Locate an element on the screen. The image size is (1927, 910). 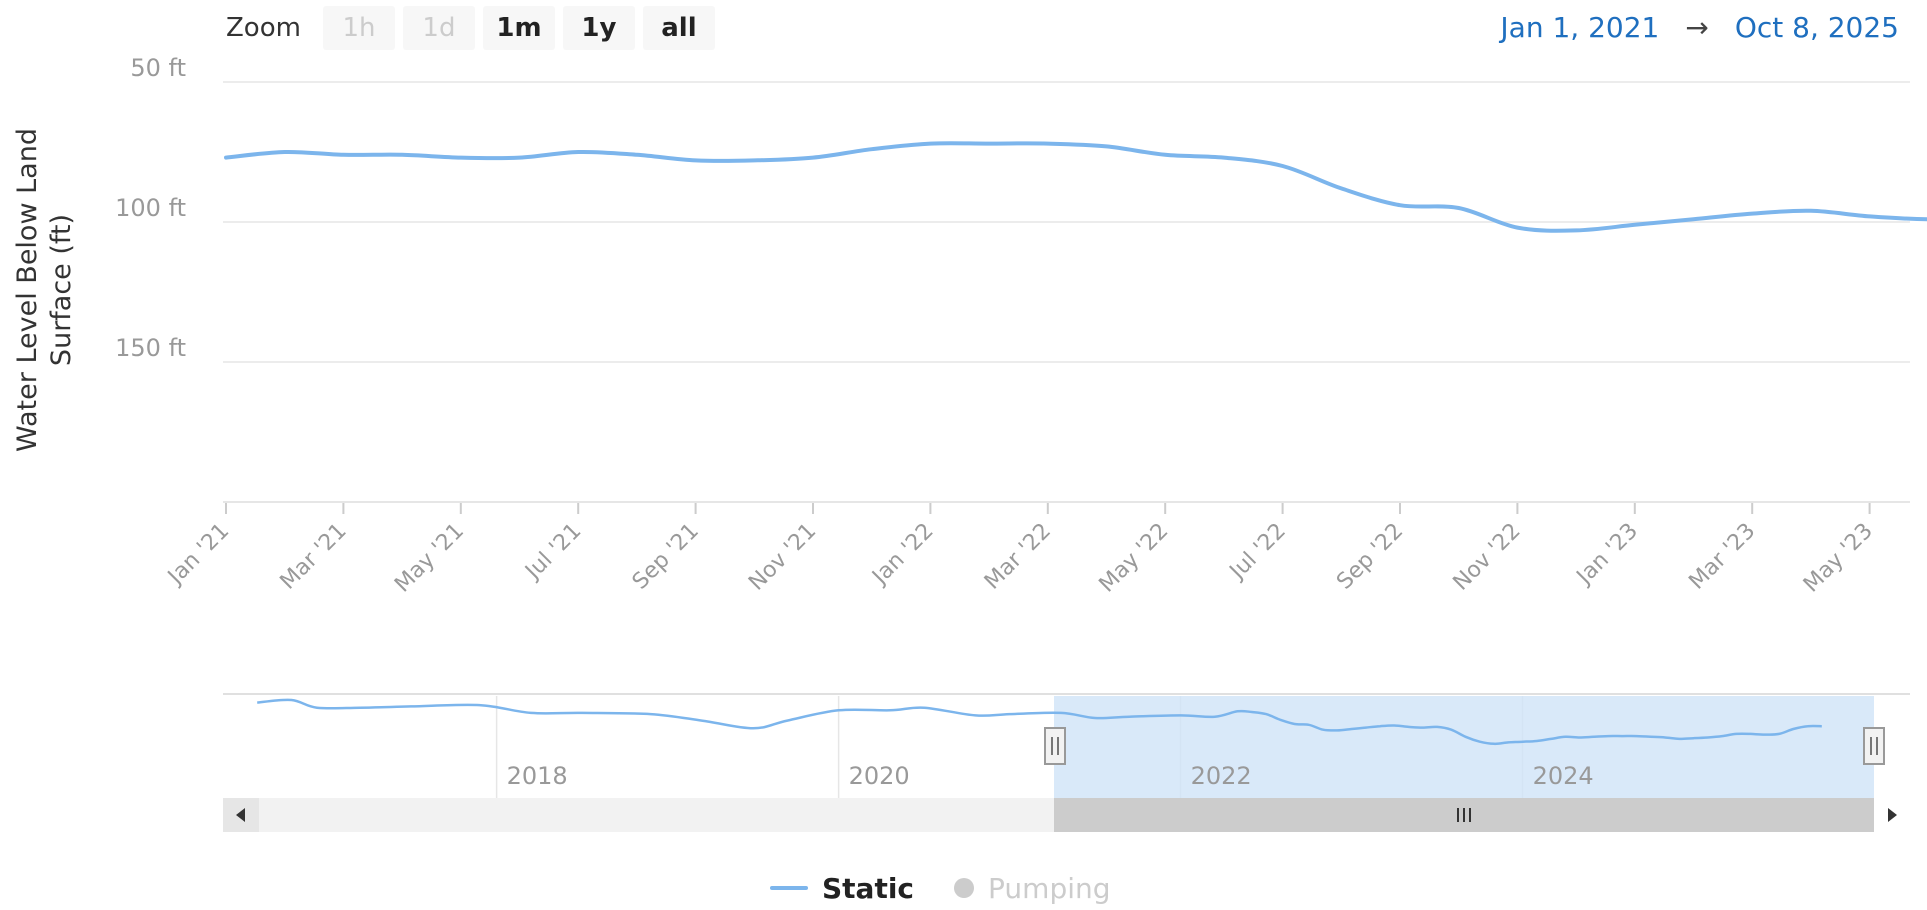
legend-item-pumping: Pumping is located at coordinates (1032, 888).